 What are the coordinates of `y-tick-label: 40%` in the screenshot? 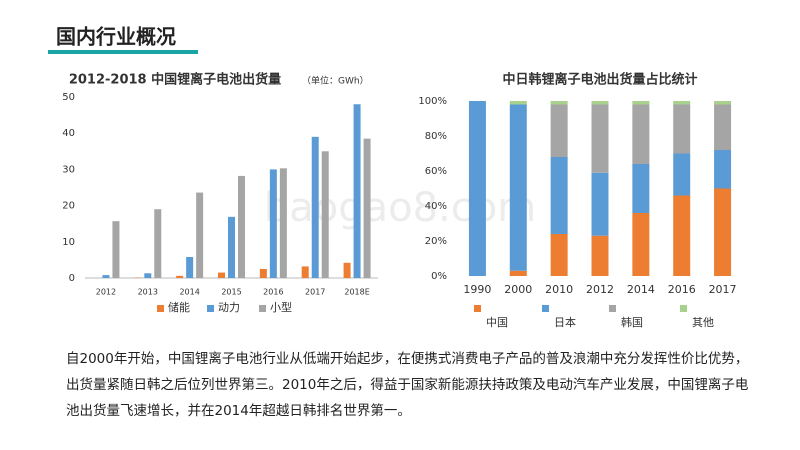 It's located at (436, 206).